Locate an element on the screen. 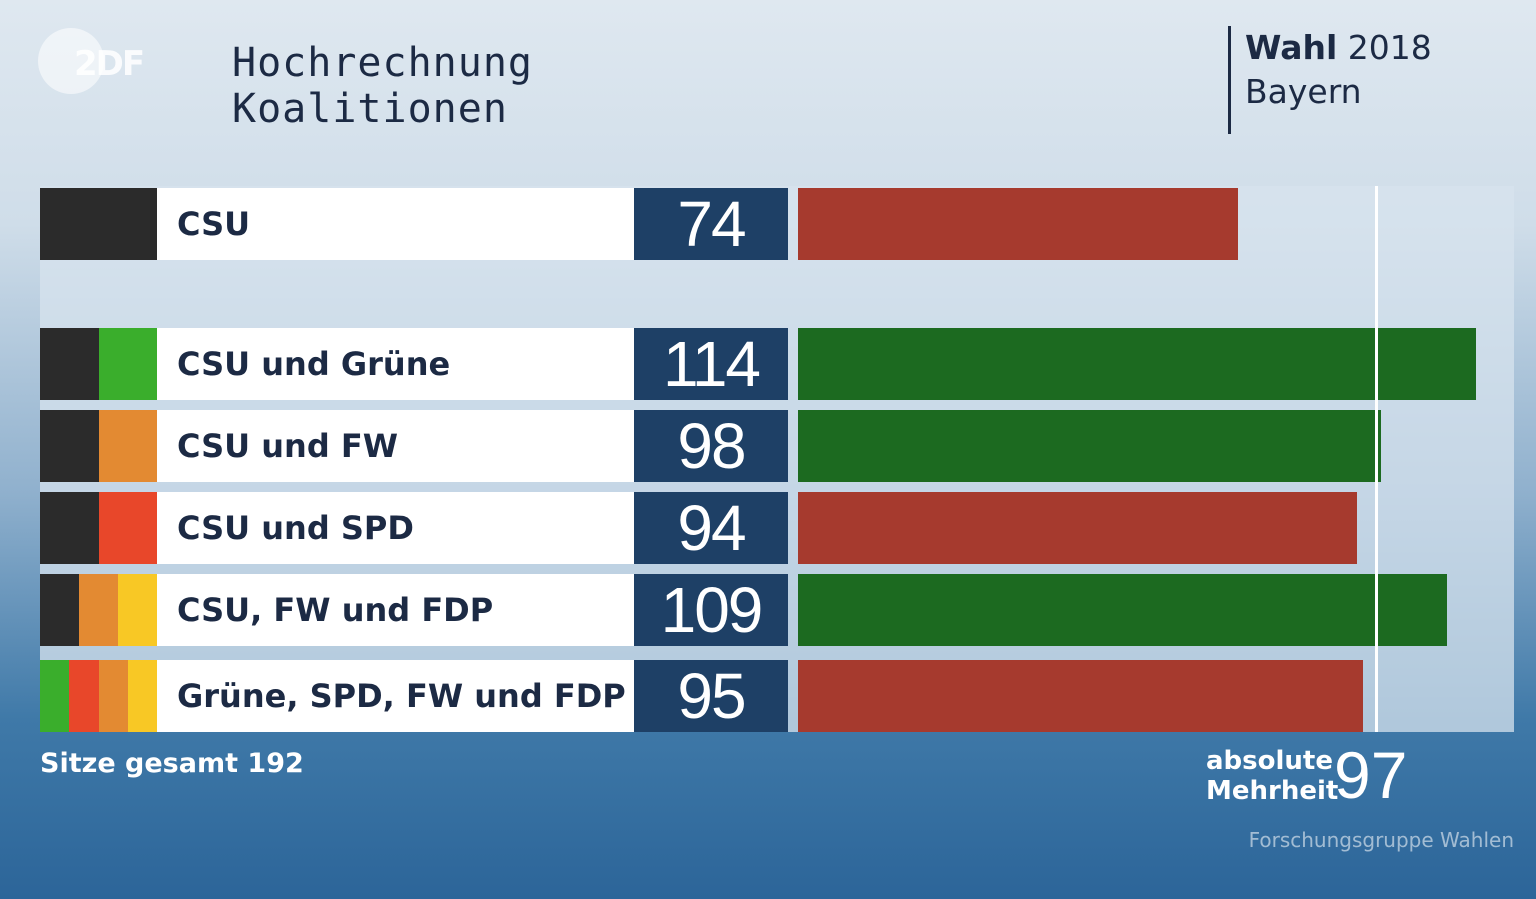 The width and height of the screenshot is (1536, 899). majority-label-line-2: Mehrheit is located at coordinates (1272, 791).